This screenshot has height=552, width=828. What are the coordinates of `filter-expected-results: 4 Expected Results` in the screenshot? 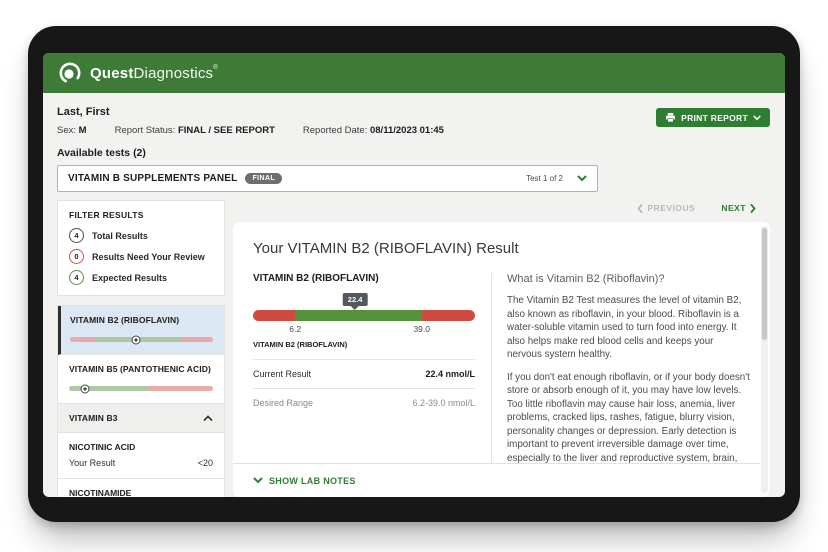 It's located at (141, 277).